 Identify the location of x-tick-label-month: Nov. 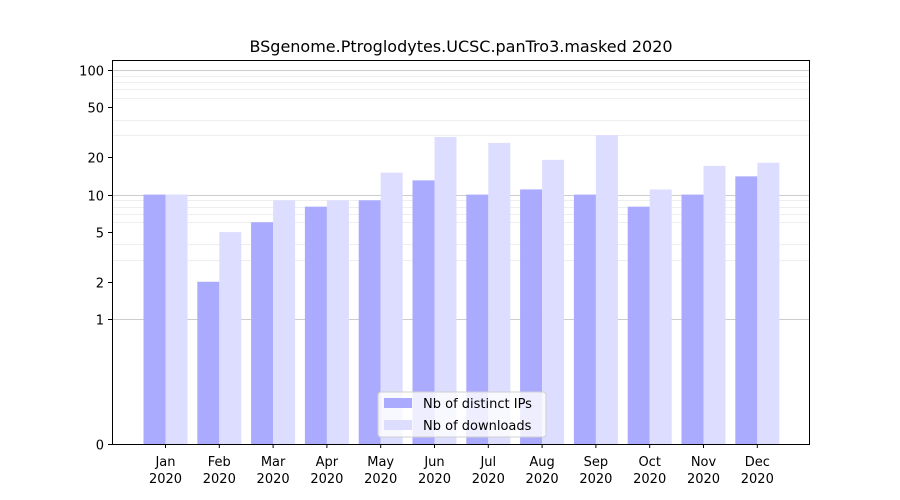
(704, 462).